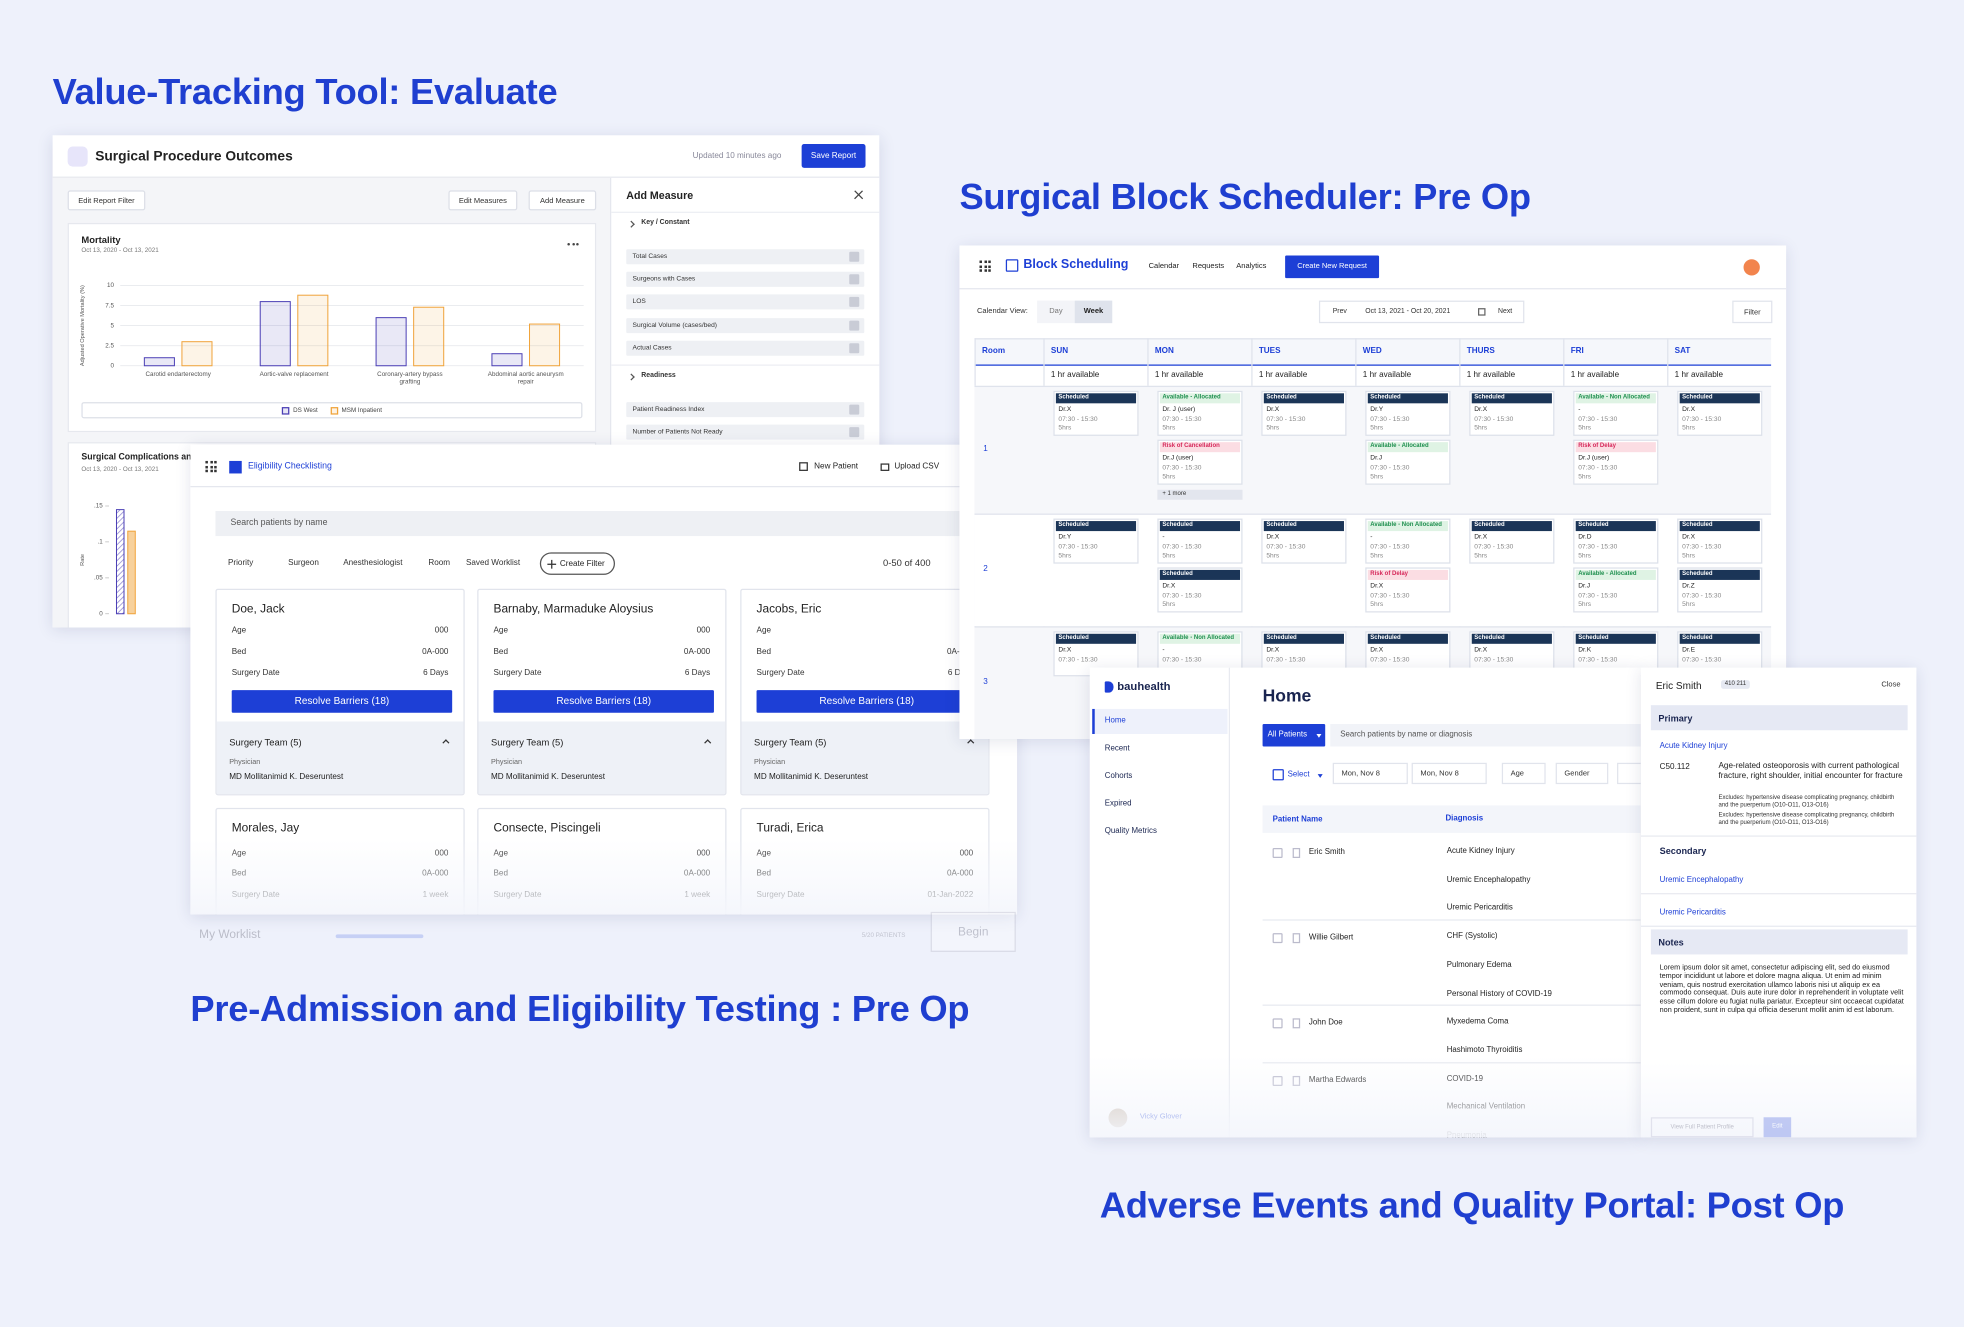 The image size is (1964, 1327). What do you see at coordinates (483, 200) in the screenshot?
I see `edit-measures-button: Edit Measures` at bounding box center [483, 200].